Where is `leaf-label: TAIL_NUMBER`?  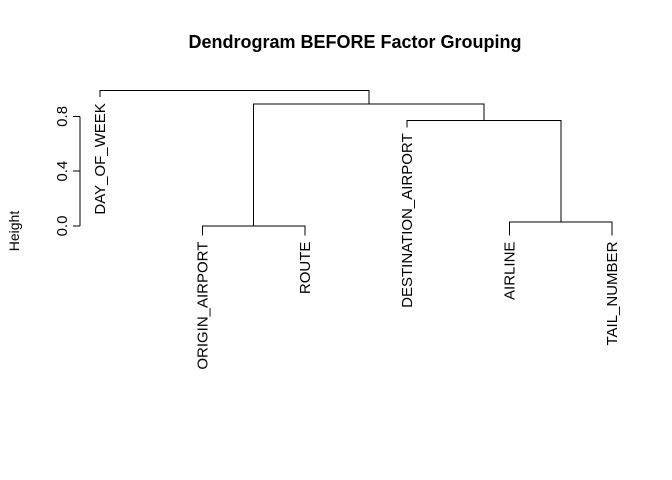 leaf-label: TAIL_NUMBER is located at coordinates (612, 293).